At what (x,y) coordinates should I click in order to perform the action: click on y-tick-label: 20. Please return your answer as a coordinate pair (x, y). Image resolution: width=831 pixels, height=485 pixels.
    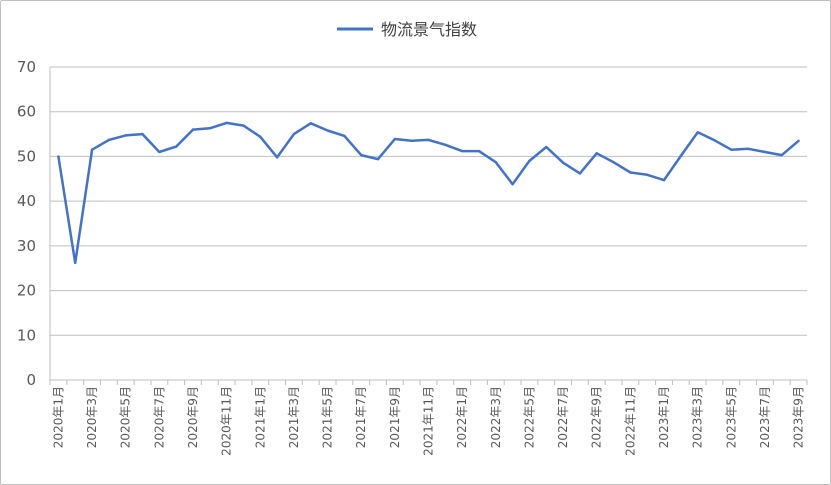
    Looking at the image, I should click on (26, 291).